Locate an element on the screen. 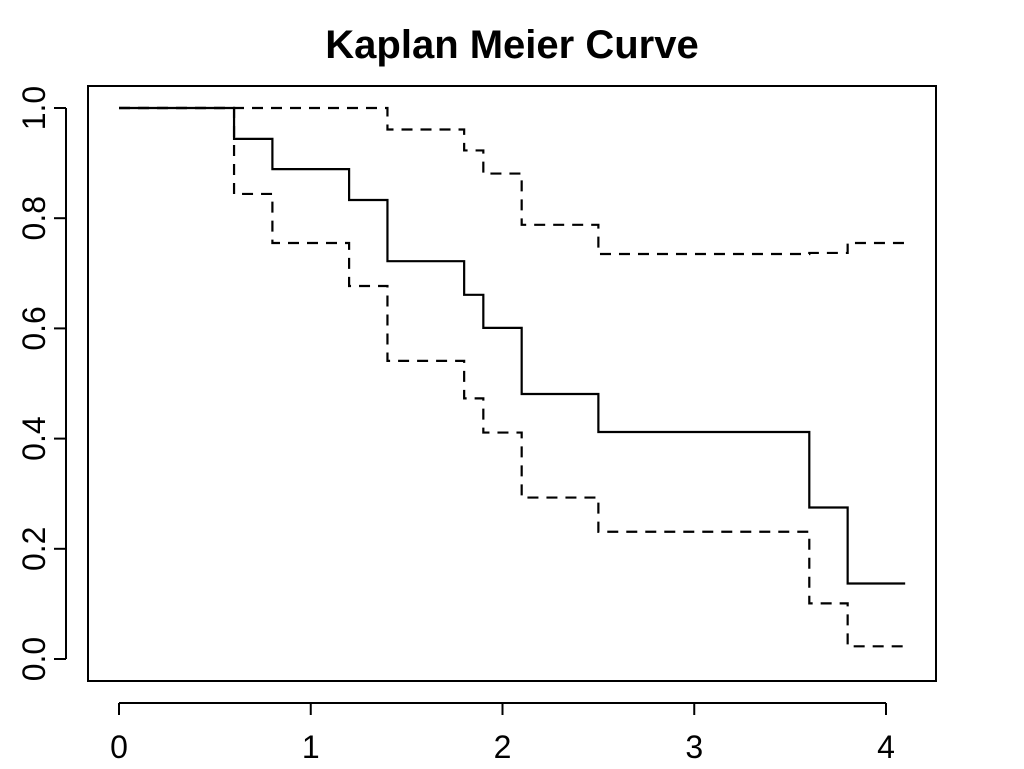  y-tick-label: 1.0 is located at coordinates (34, 108).